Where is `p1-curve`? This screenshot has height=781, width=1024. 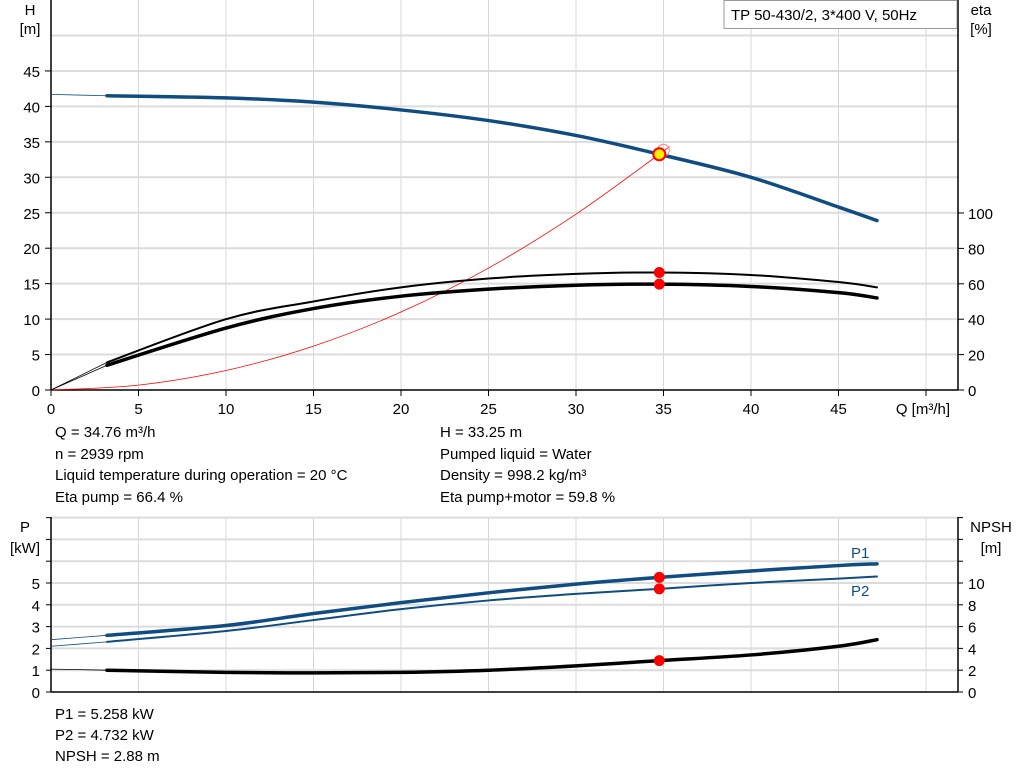 p1-curve is located at coordinates (492, 600).